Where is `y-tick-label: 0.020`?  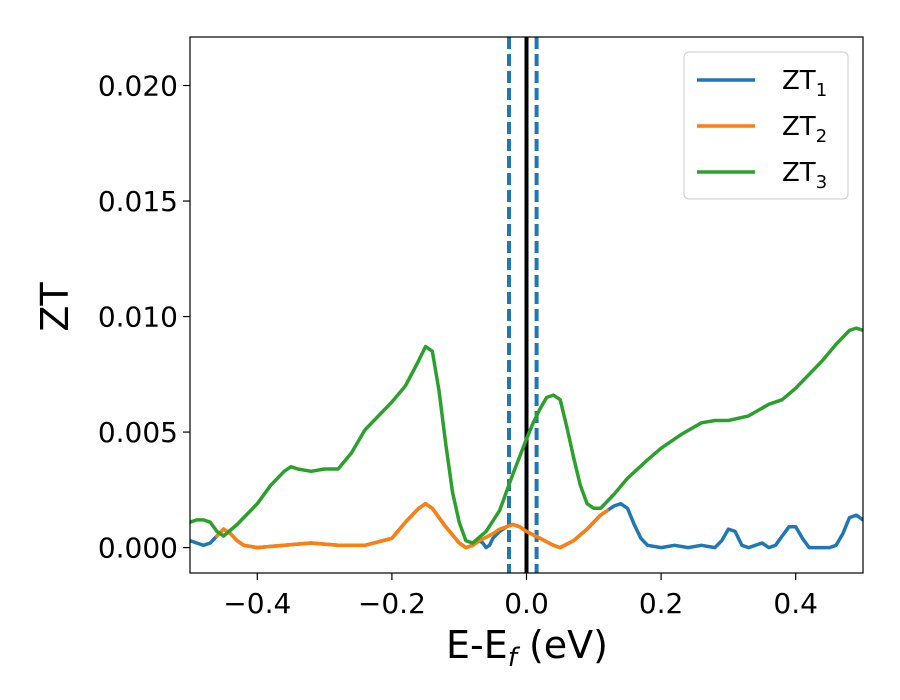
y-tick-label: 0.020 is located at coordinates (138, 86).